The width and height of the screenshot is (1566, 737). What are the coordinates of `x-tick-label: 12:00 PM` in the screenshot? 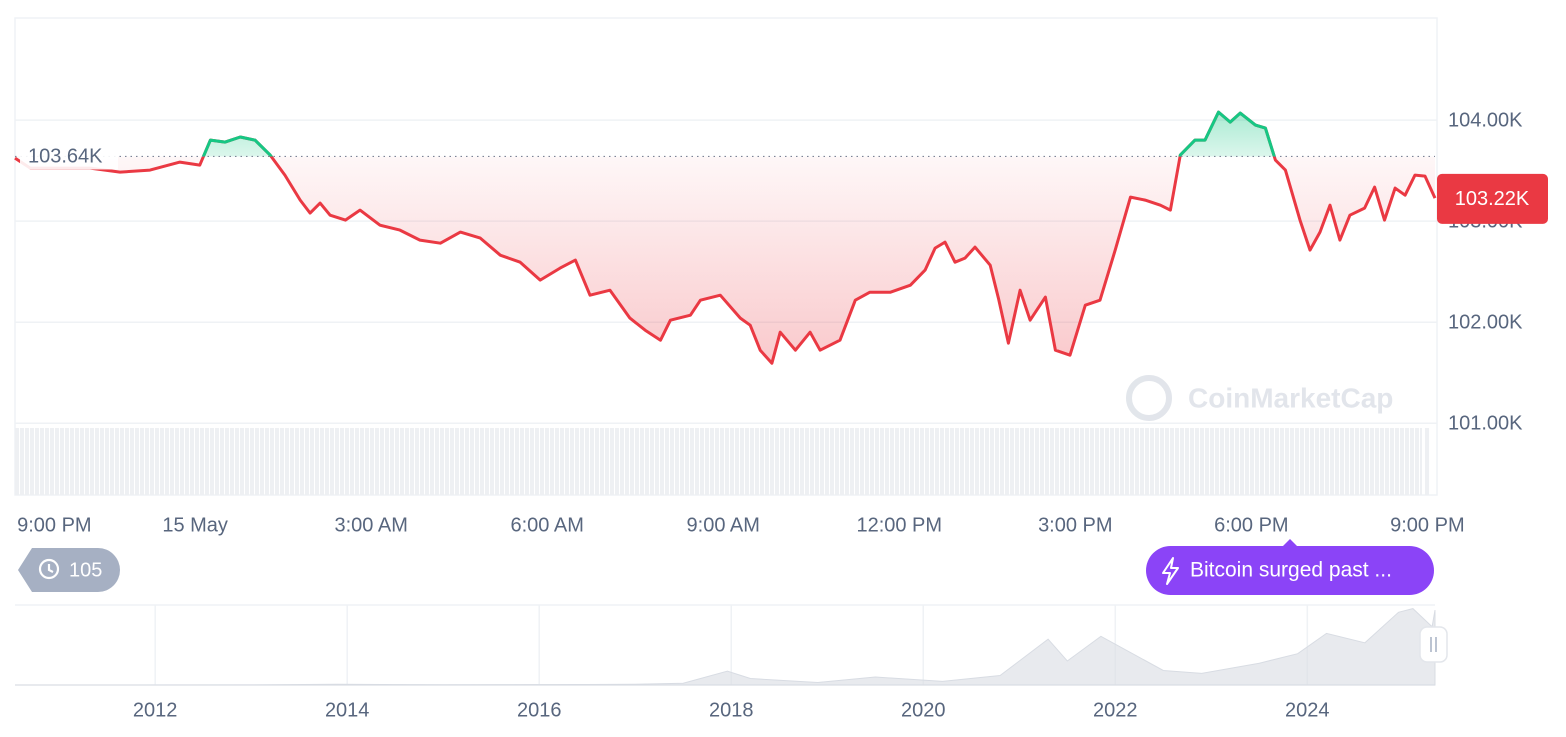 It's located at (899, 525).